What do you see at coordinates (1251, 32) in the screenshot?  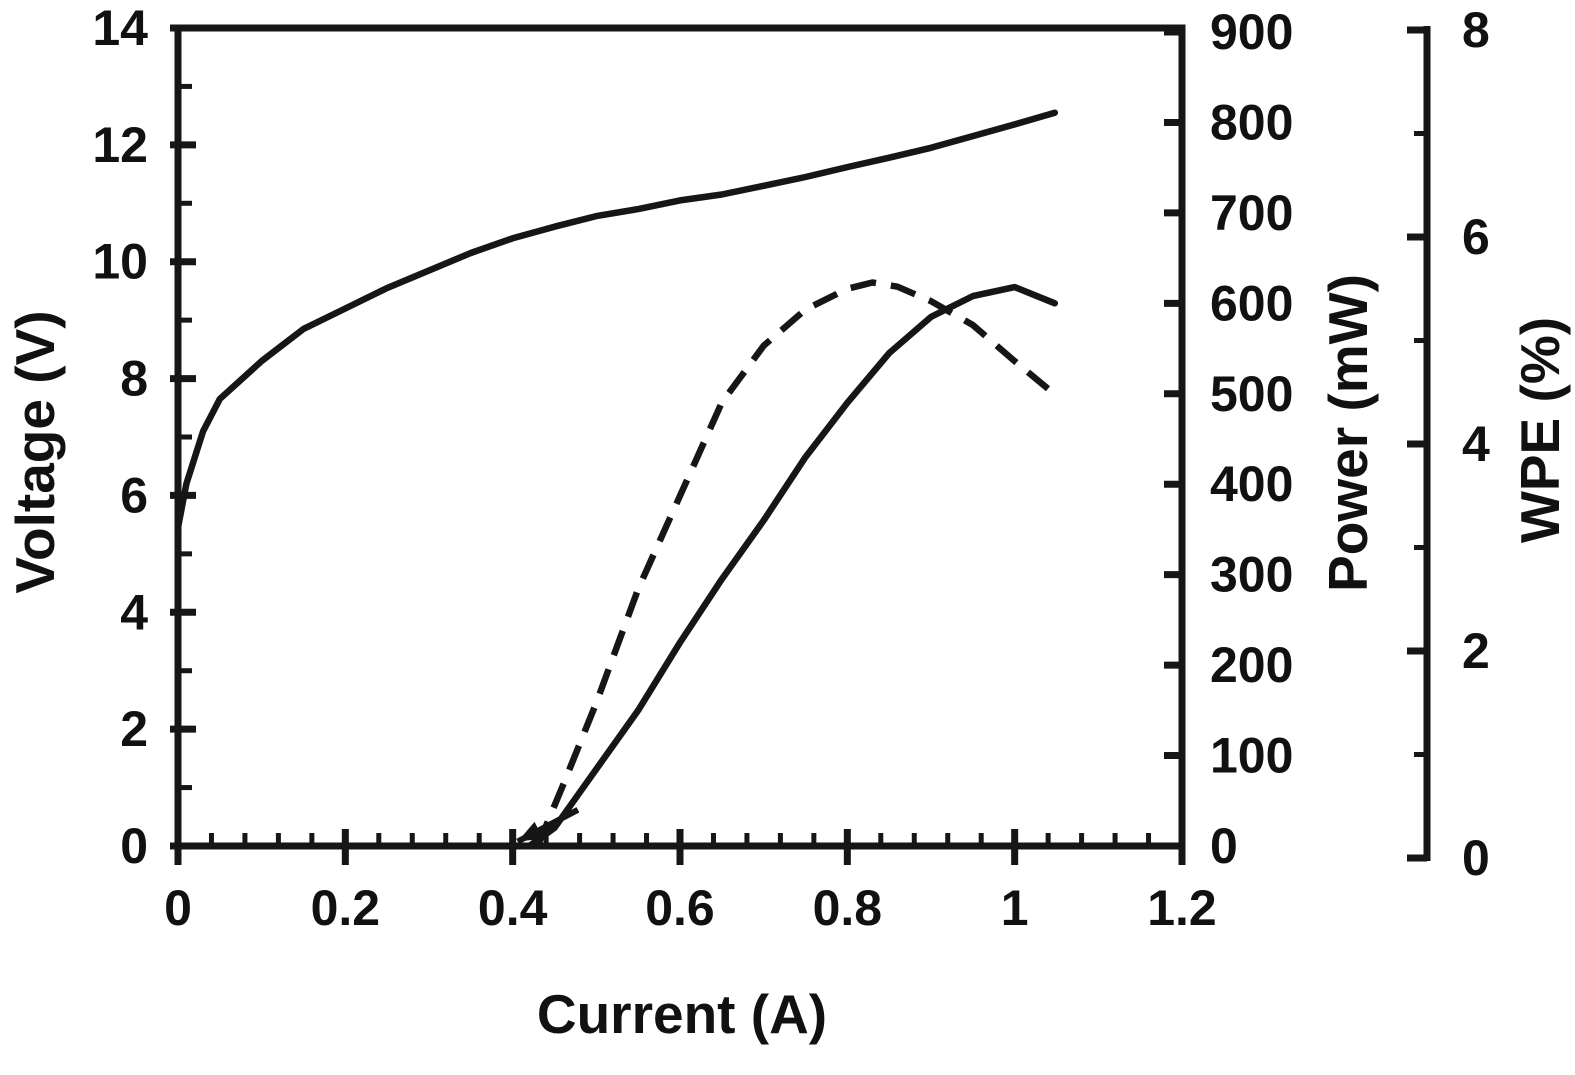 I see `power-tick-label: 900` at bounding box center [1251, 32].